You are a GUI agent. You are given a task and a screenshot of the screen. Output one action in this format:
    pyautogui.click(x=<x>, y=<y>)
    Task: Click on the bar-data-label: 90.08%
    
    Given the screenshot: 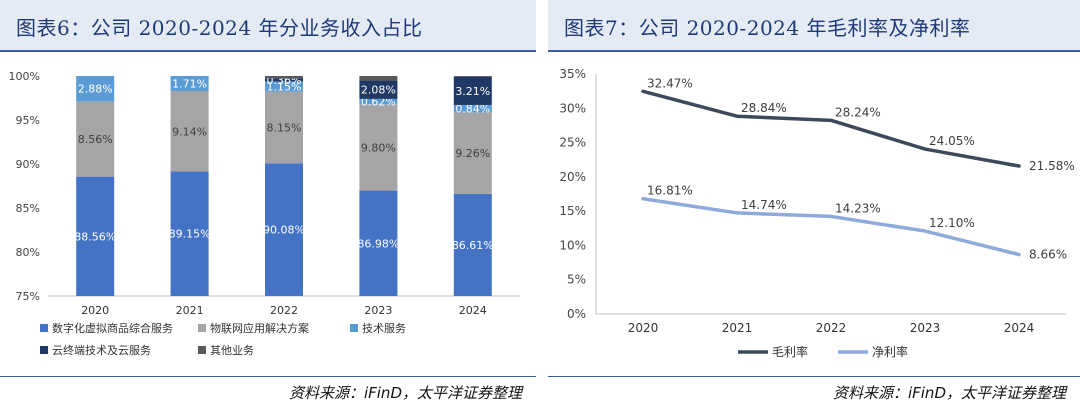 What is the action you would take?
    pyautogui.click(x=284, y=230)
    